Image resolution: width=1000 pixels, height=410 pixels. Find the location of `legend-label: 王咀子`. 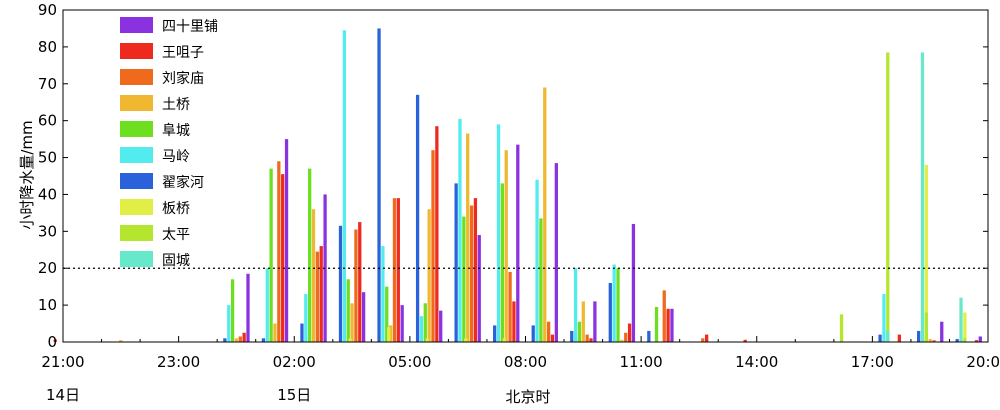

legend-label: 王咀子 is located at coordinates (183, 53).